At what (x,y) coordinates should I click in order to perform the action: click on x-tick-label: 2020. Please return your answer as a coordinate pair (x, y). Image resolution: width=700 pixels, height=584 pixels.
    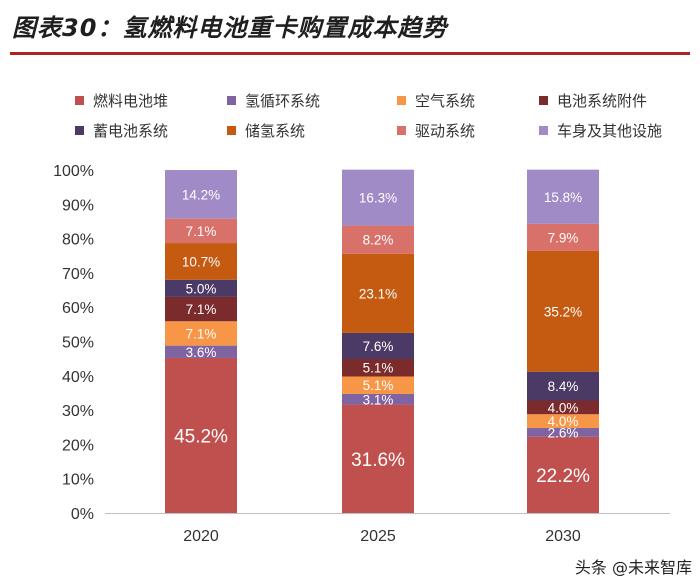
    Looking at the image, I should click on (201, 536).